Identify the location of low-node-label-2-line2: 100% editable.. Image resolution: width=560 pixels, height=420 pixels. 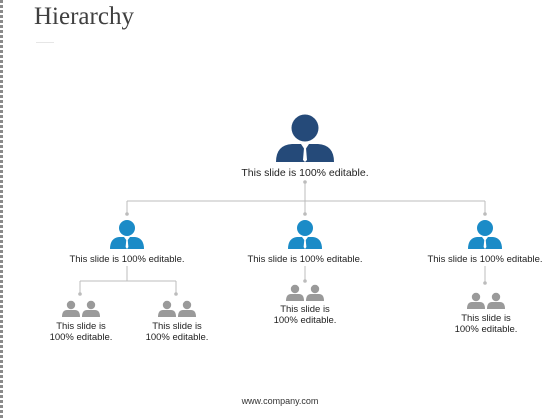
(177, 337).